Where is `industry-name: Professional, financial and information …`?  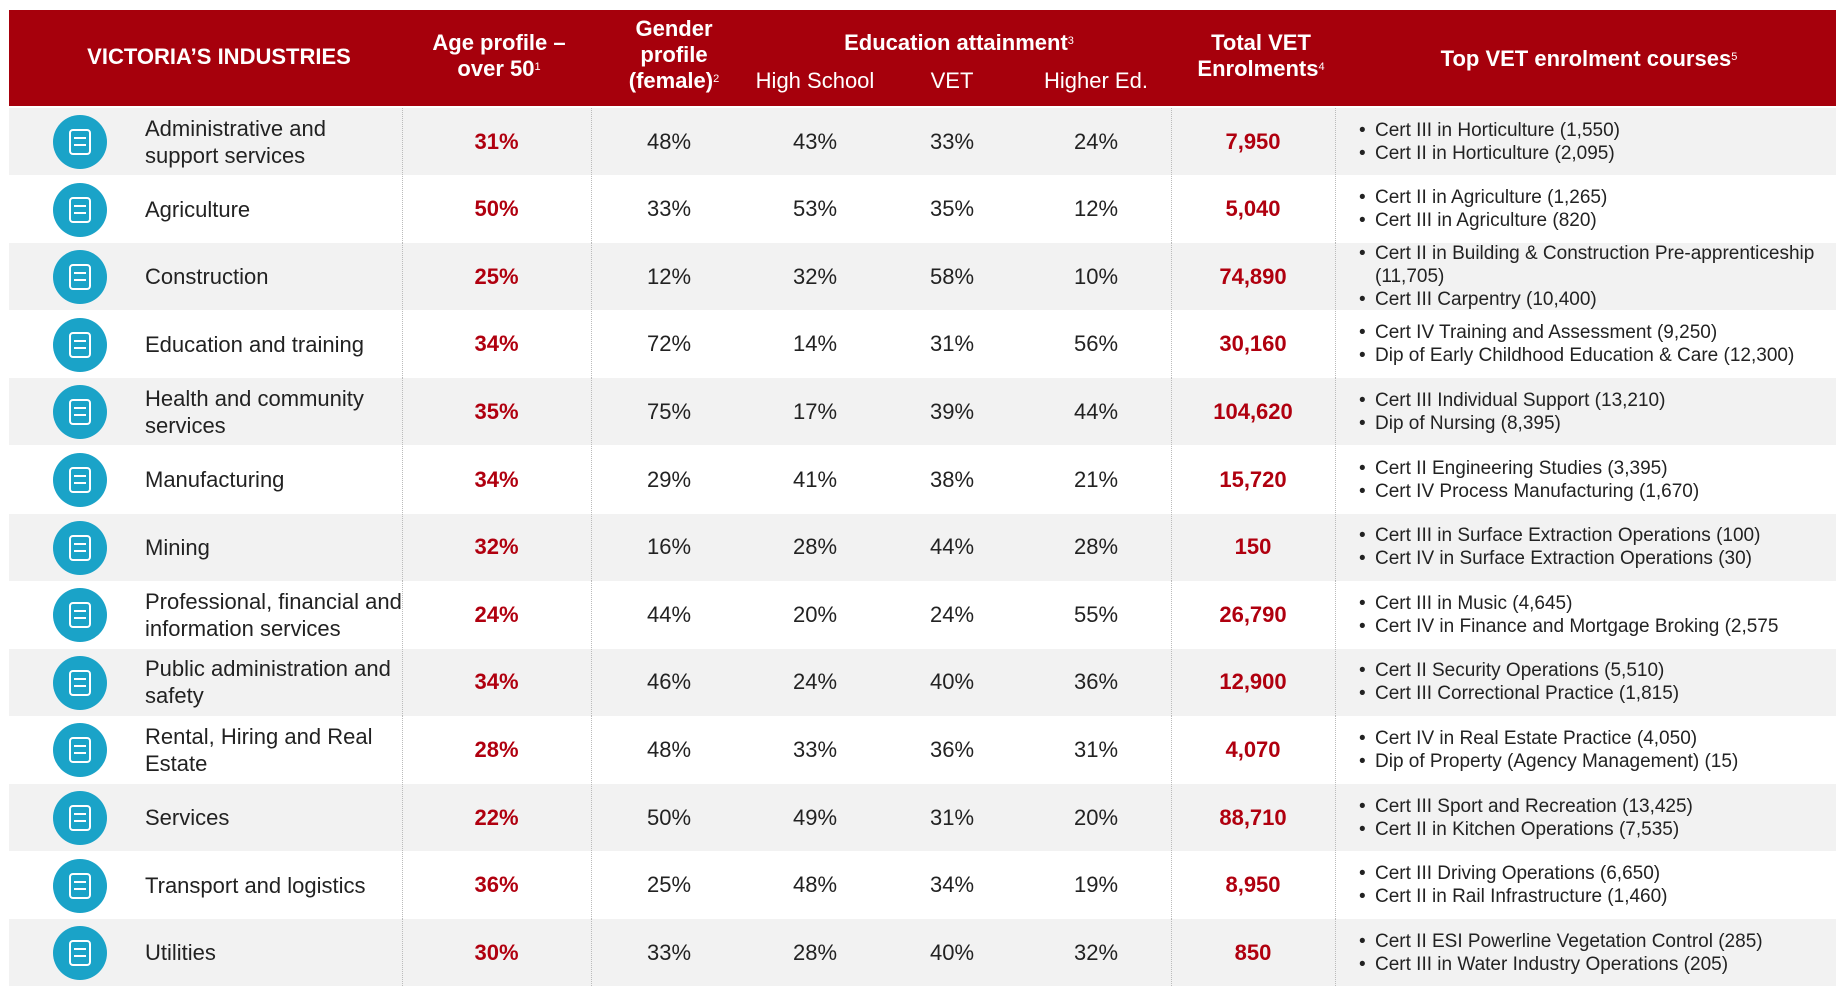 industry-name: Professional, financial and information … is located at coordinates (273, 614).